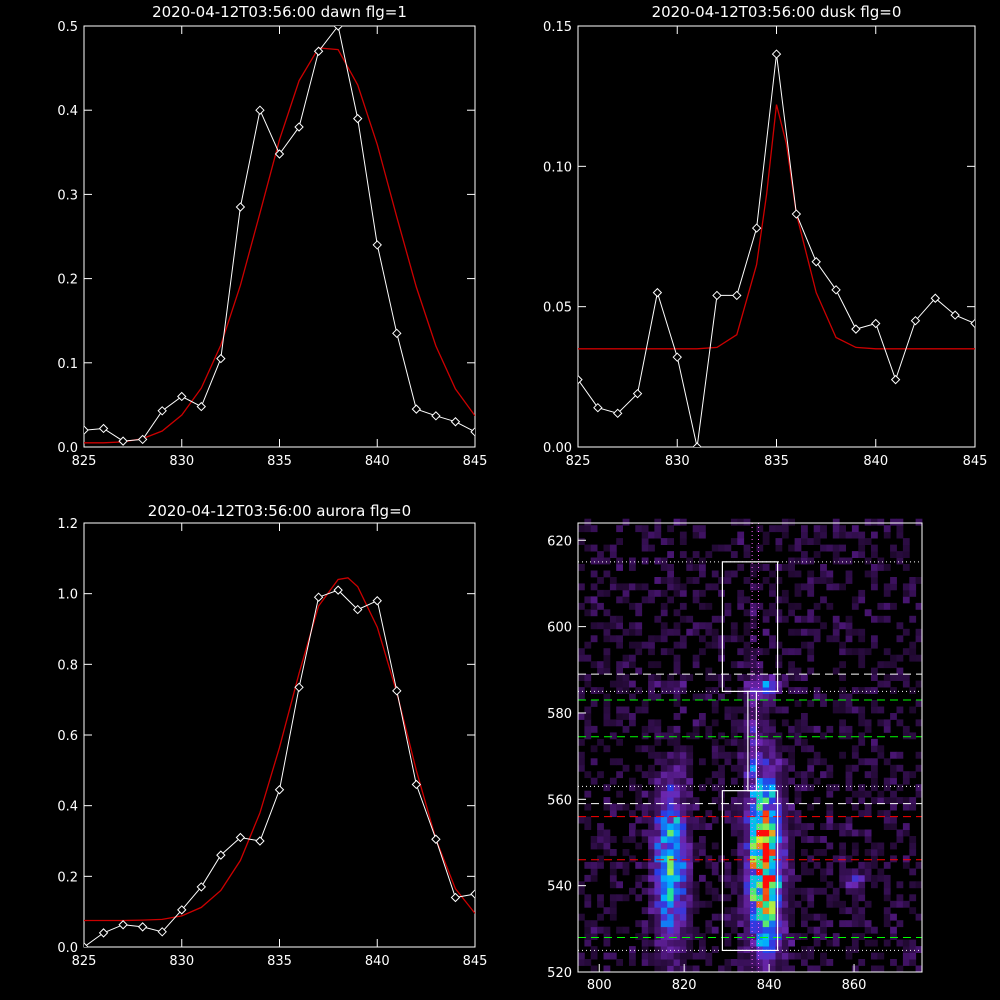  What do you see at coordinates (67, 448) in the screenshot?
I see `dawn-y-tick-label: 0.0` at bounding box center [67, 448].